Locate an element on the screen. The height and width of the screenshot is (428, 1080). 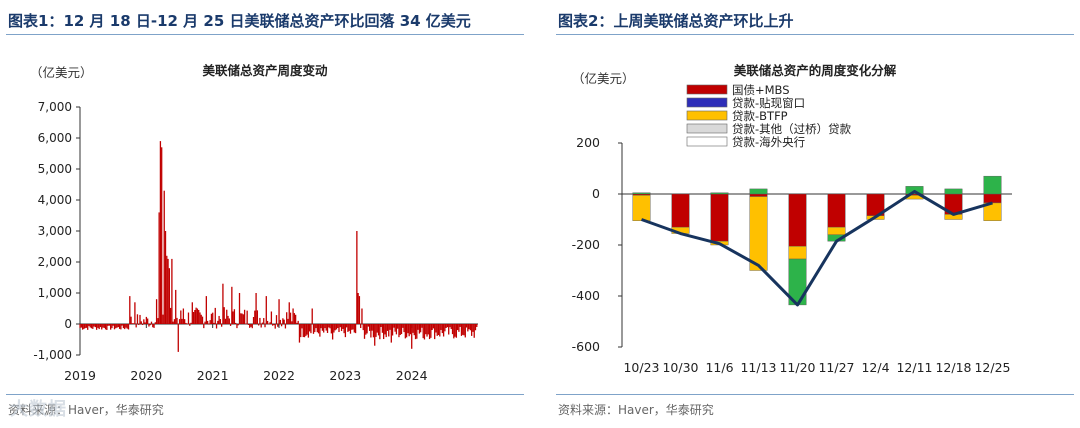
x-tick-label: 12/18 is located at coordinates (953, 367).